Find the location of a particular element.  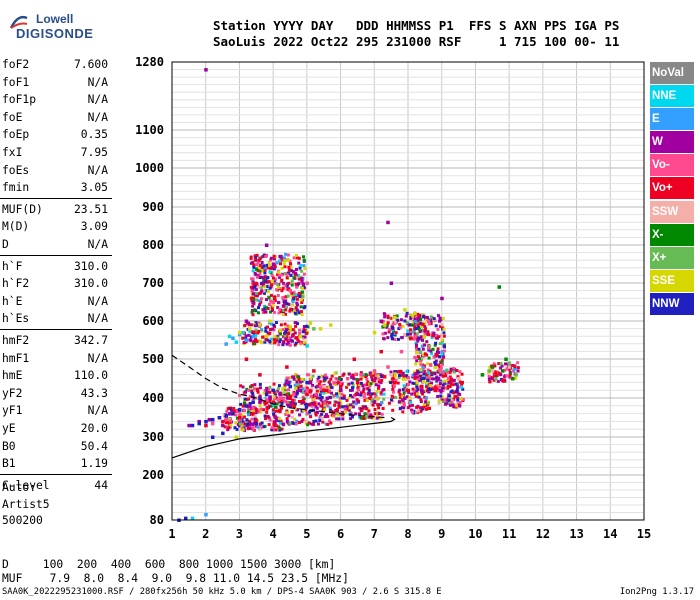

param-value: 310.0 is located at coordinates (90, 266).